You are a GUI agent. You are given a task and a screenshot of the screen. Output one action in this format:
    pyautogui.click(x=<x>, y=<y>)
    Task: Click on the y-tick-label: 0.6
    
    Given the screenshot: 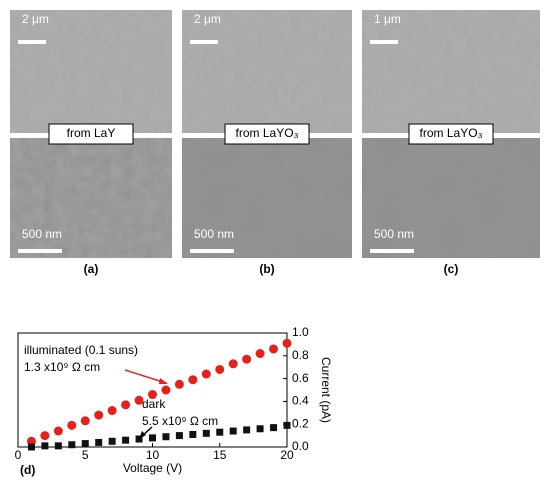 What is the action you would take?
    pyautogui.click(x=300, y=378)
    